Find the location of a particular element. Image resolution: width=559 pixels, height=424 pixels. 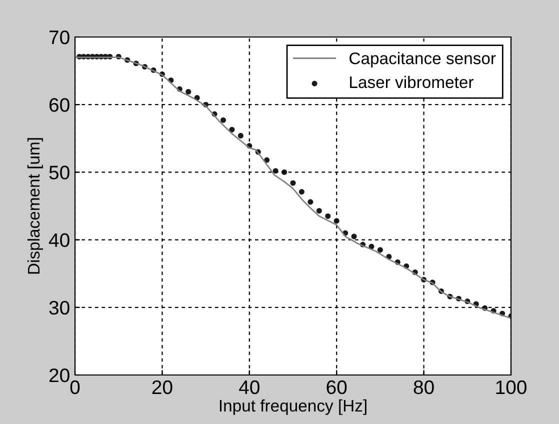

y-tick-label: 20 is located at coordinates (59, 375).